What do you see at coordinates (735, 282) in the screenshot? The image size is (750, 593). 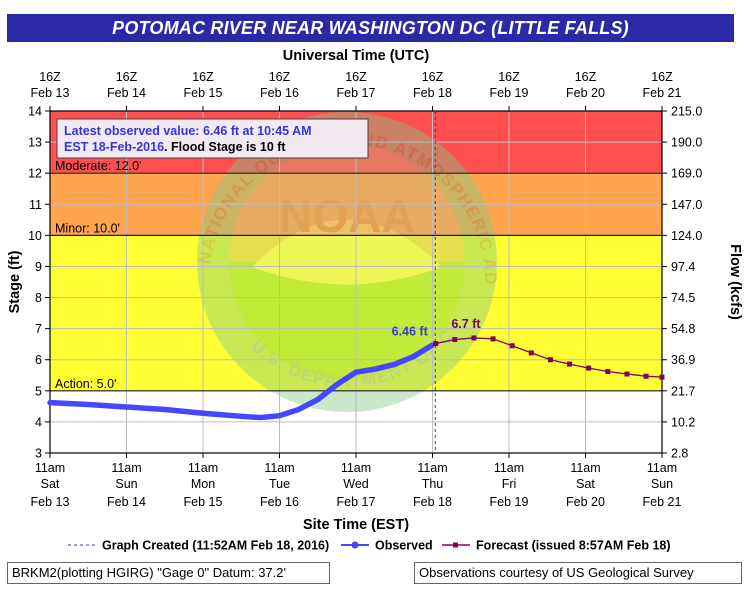 I see `y2-axis-title: Flow (kcfs)` at bounding box center [735, 282].